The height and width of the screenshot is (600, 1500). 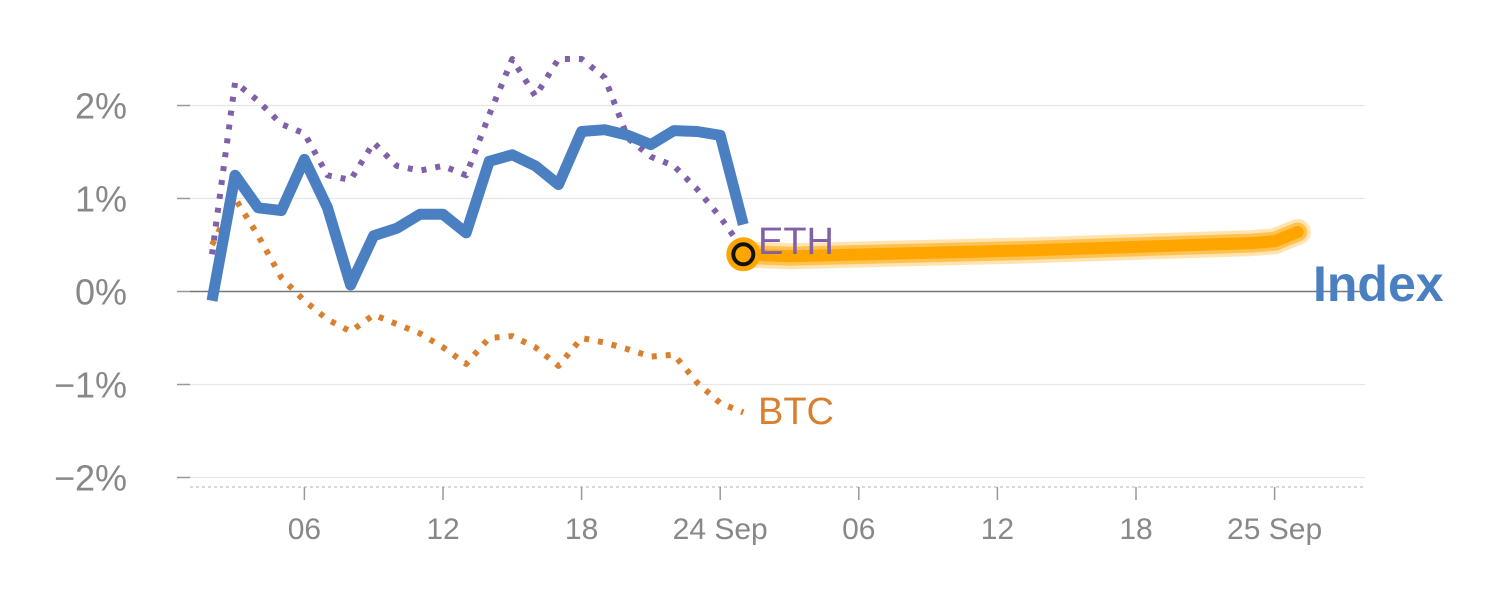 What do you see at coordinates (477, 305) in the screenshot?
I see `btc-series-line` at bounding box center [477, 305].